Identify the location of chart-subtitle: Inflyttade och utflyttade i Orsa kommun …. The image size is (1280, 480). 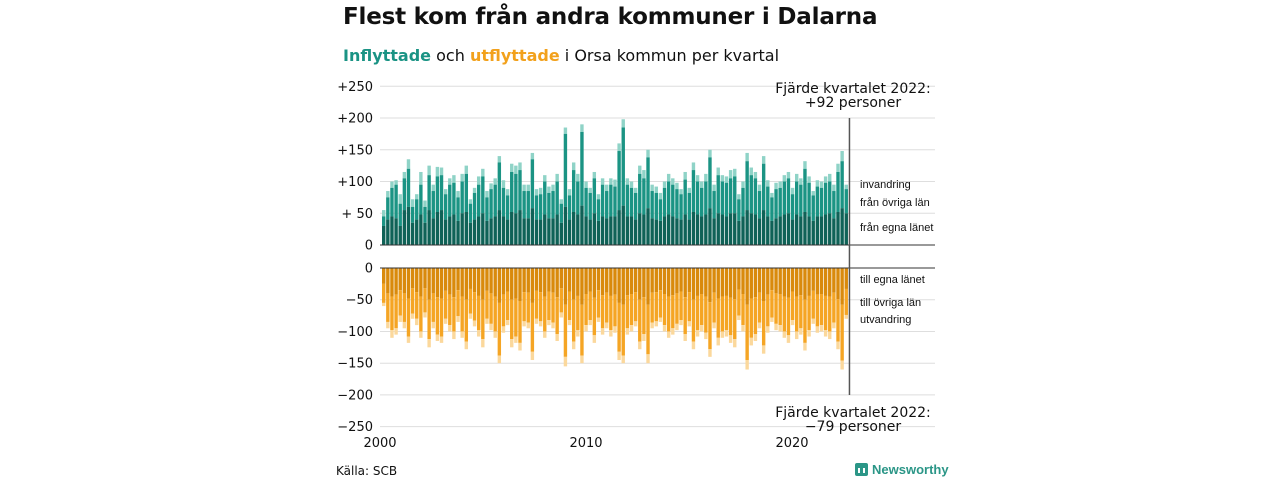
(561, 55).